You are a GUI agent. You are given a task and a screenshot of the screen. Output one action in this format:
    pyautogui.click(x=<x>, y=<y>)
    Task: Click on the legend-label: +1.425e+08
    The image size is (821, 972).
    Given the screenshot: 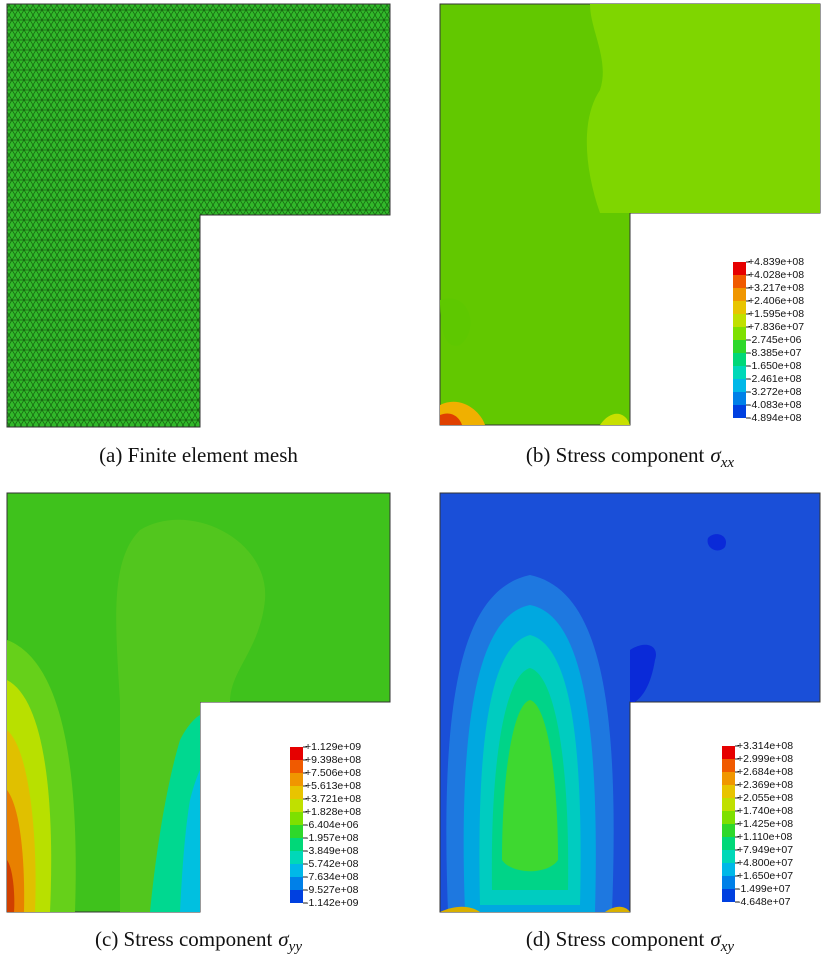 What is the action you would take?
    pyautogui.click(x=765, y=824)
    